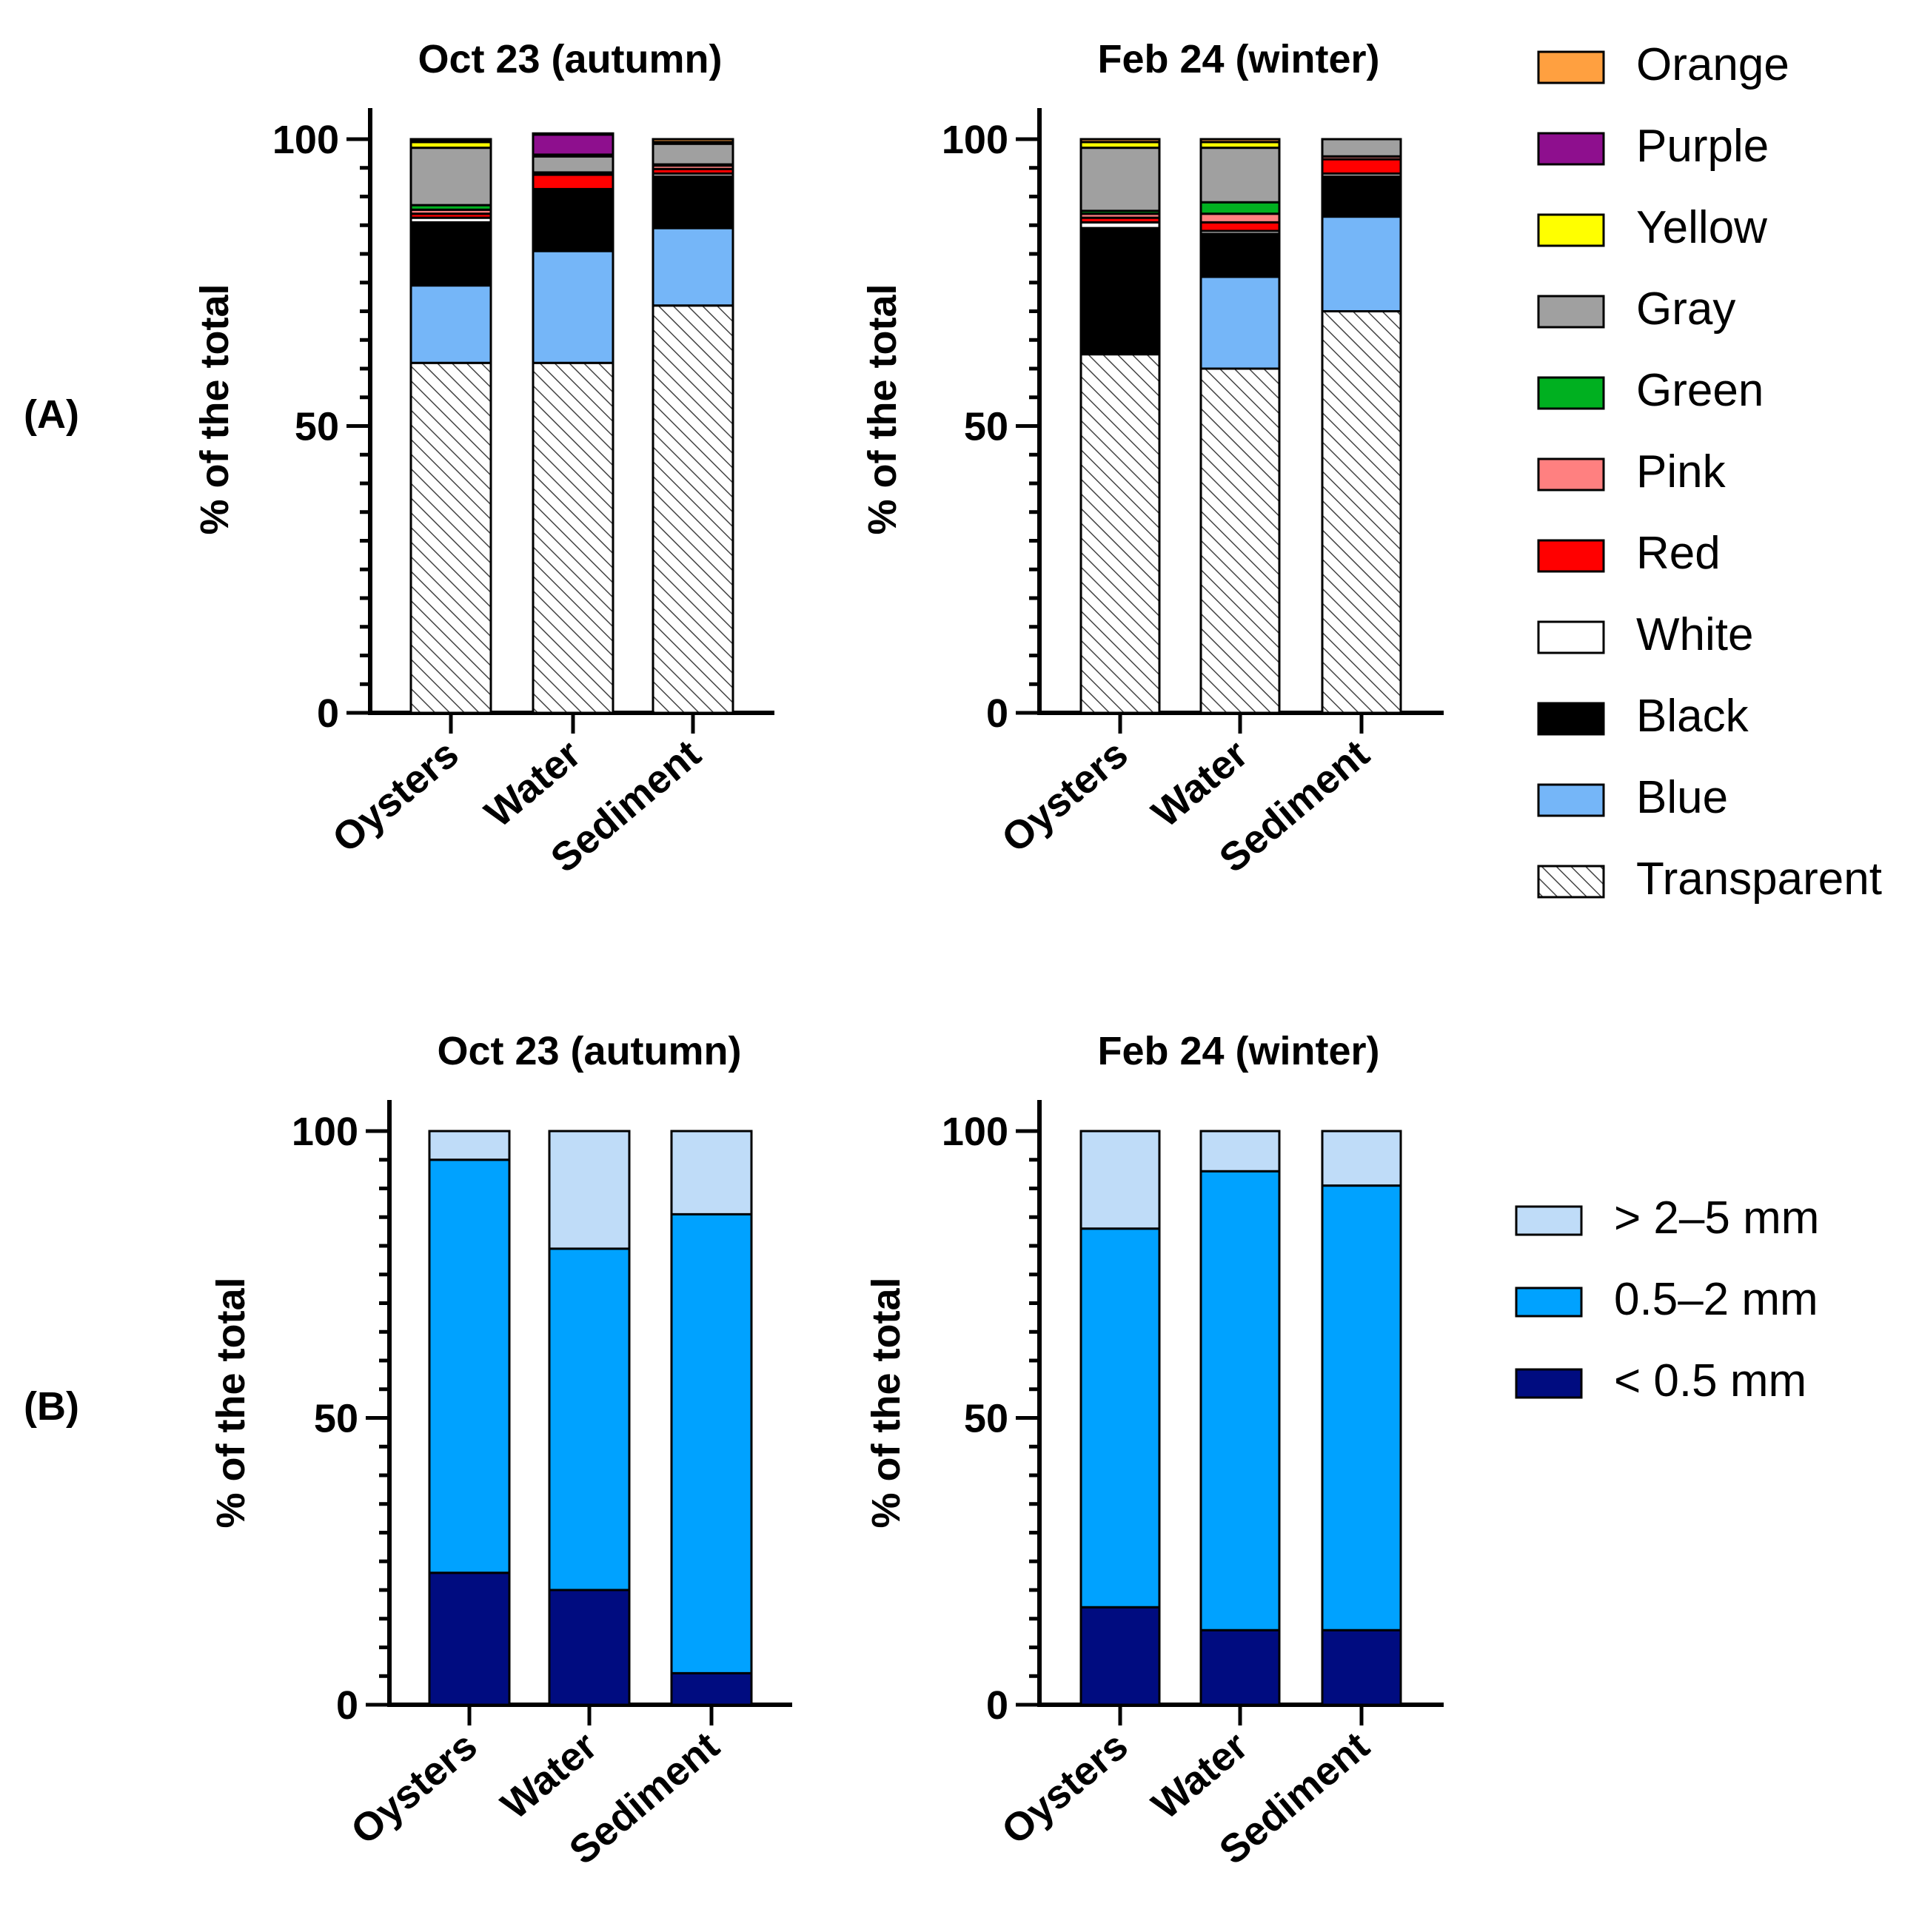 The width and height of the screenshot is (1919, 1932). Describe the element at coordinates (450, 324) in the screenshot. I see `bar-segment-blue-oysters` at that location.